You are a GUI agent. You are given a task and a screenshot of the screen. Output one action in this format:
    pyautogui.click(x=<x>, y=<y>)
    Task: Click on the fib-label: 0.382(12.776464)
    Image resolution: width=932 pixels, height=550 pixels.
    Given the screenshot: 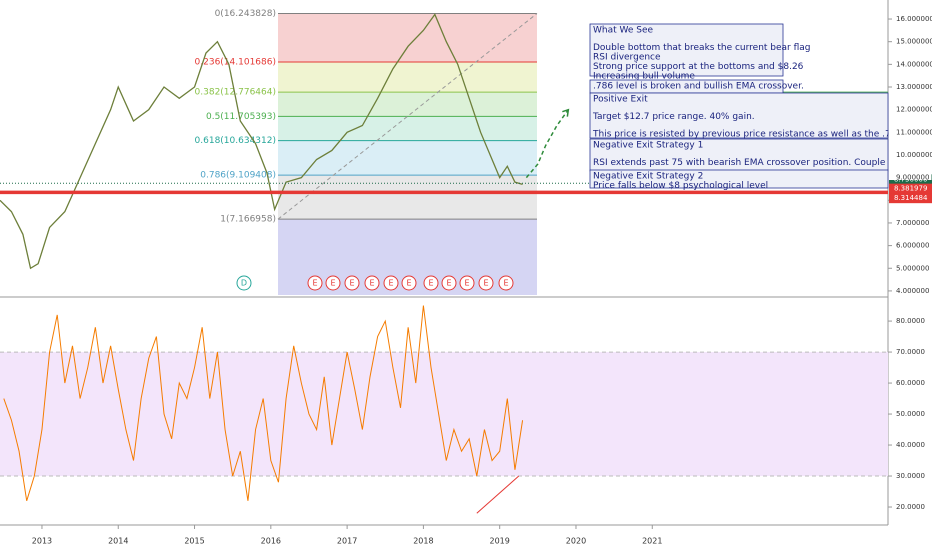 What is the action you would take?
    pyautogui.click(x=235, y=93)
    